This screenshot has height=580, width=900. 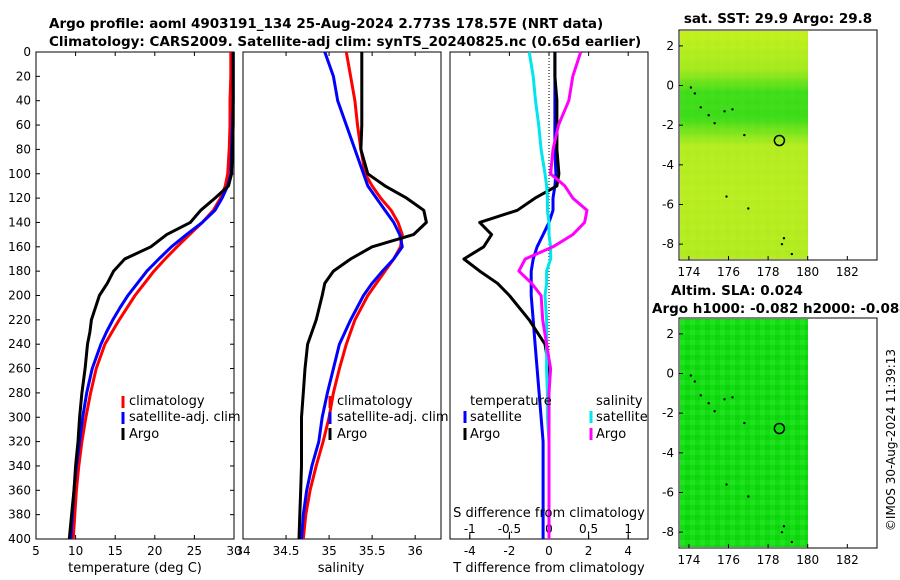 I want to click on depth-tick-label: 360, so click(x=19, y=490).